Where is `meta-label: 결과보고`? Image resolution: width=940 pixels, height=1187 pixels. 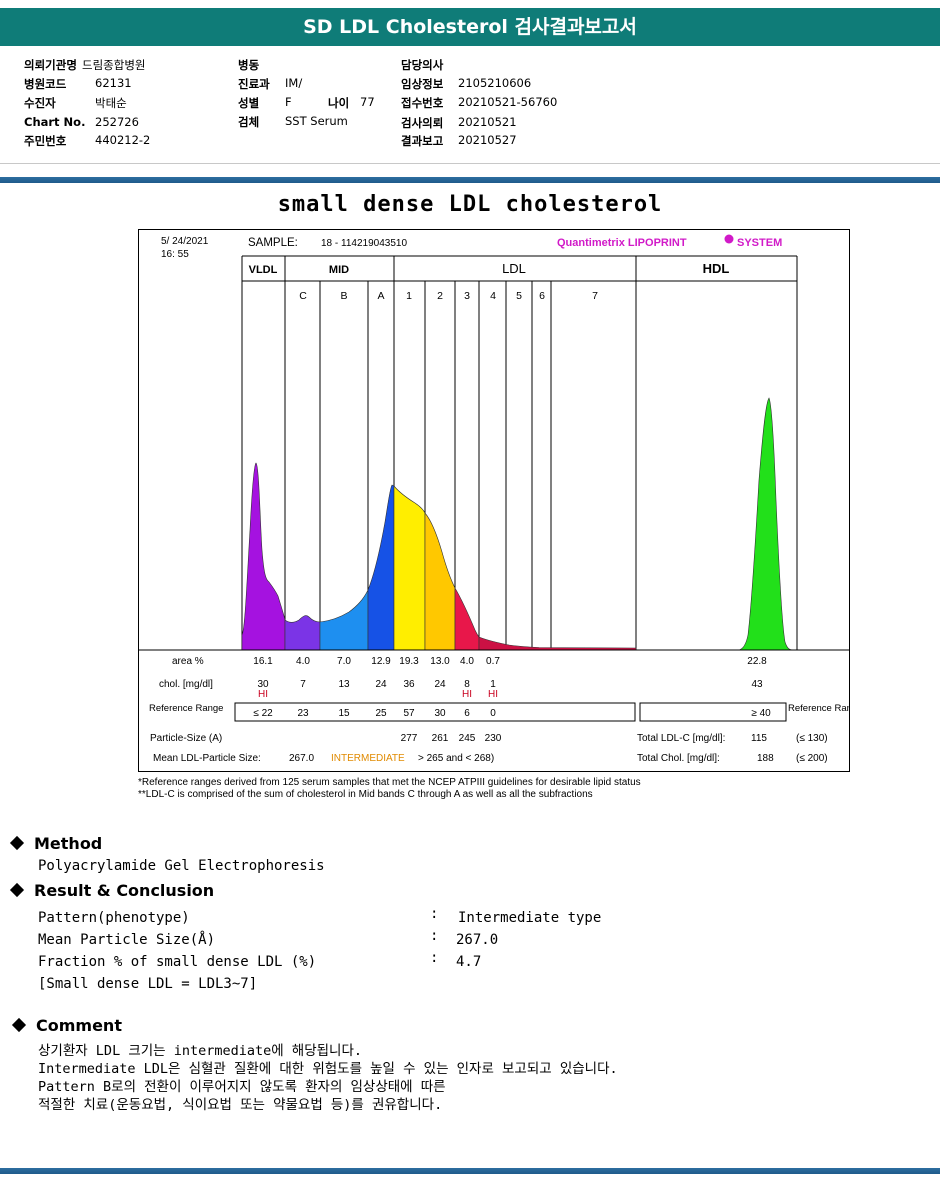
meta-label: 결과보고 is located at coordinates (422, 141).